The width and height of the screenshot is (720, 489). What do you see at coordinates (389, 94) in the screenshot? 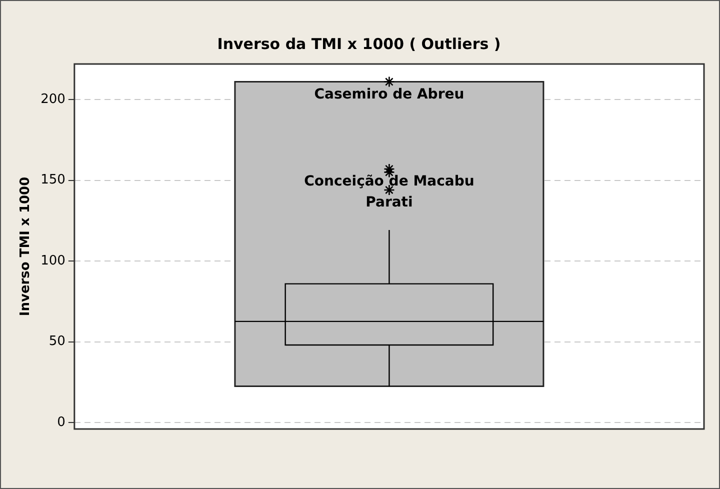
I see `annotation: Casemiro de Abreu` at bounding box center [389, 94].